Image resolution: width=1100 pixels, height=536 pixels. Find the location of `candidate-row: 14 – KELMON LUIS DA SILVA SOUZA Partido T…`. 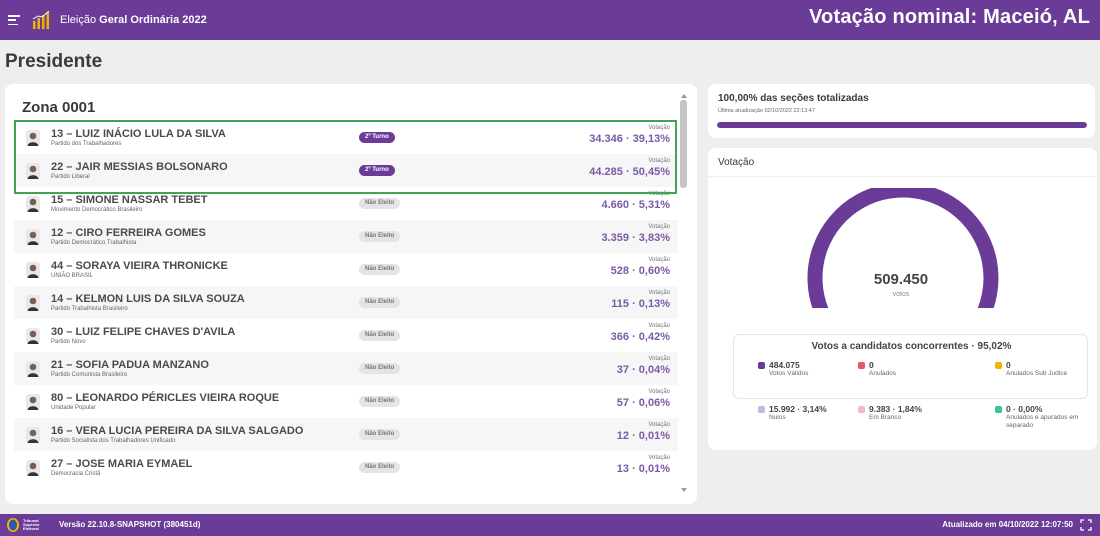

candidate-row: 14 – KELMON LUIS DA SILVA SOUZA Partido T… is located at coordinates (346, 302).